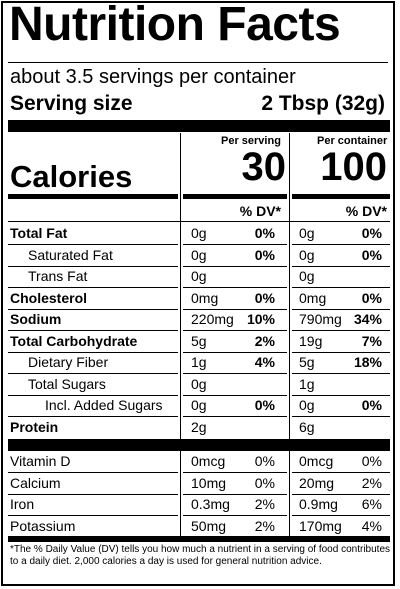  I want to click on container-dv: 34%, so click(367, 319).